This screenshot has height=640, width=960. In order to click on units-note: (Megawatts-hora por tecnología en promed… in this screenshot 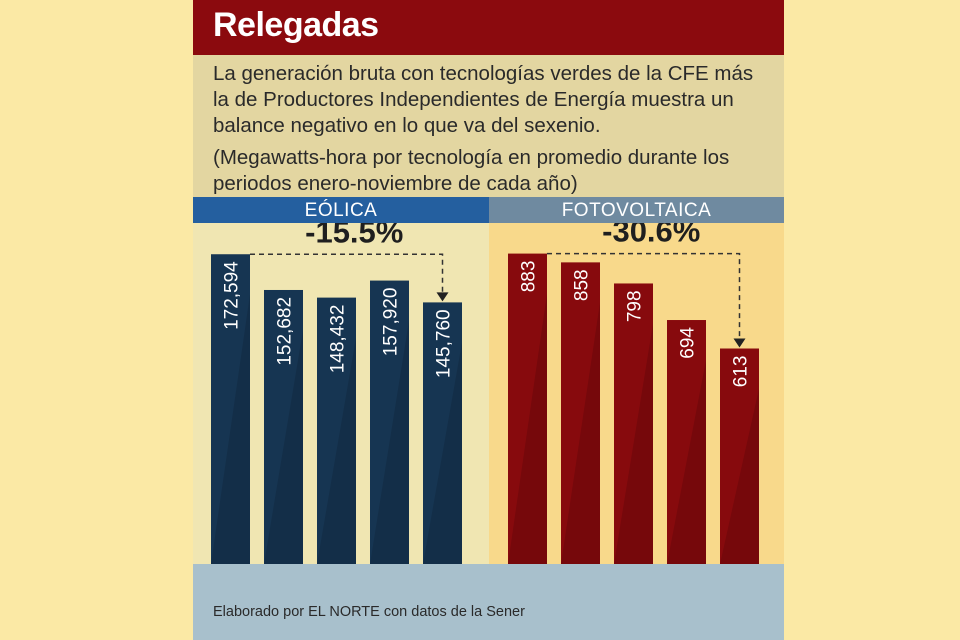, I will do `click(471, 170)`.